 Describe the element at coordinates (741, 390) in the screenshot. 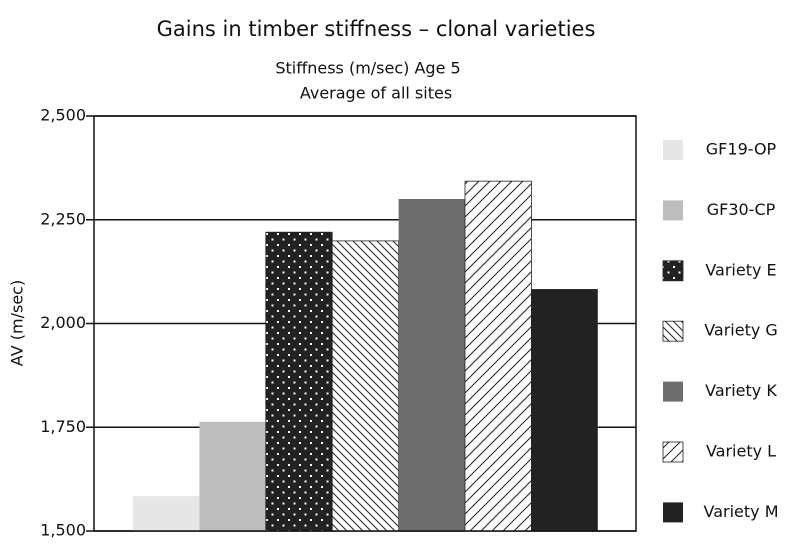

I see `legend-label: Variety K` at that location.